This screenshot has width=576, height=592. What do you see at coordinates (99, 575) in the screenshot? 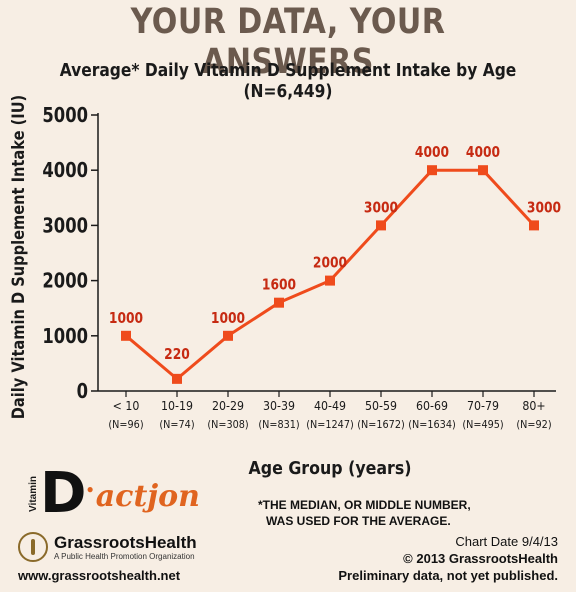
I see `org-url: www.grassrootshealth.net` at bounding box center [99, 575].